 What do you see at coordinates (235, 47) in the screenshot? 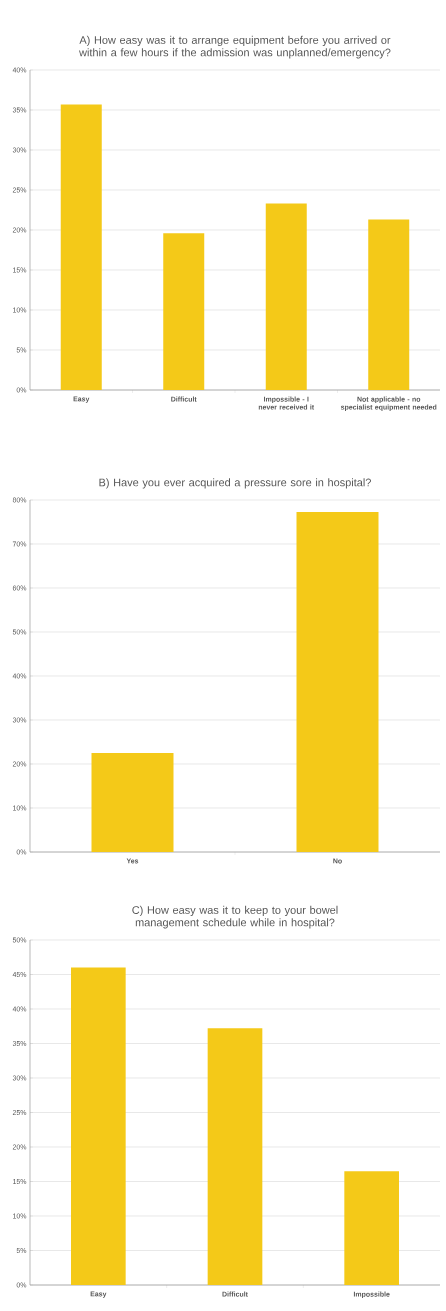
I see `chart-title: A) How easy was it to arrange equipment before you arrived or within a few hours if the admission was unplanned/emergency?` at bounding box center [235, 47].